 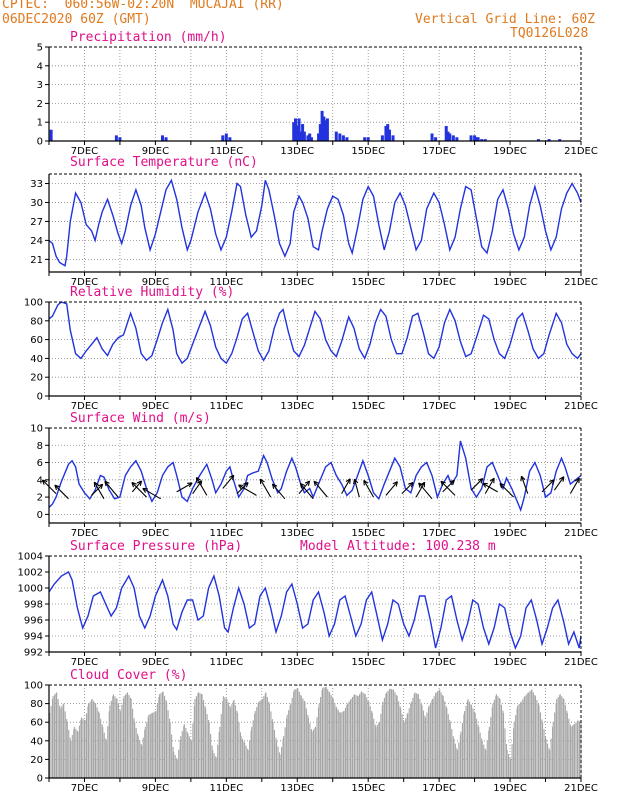 What do you see at coordinates (128, 675) in the screenshot?
I see `cloud-title: Cloud Cover (%)` at bounding box center [128, 675].